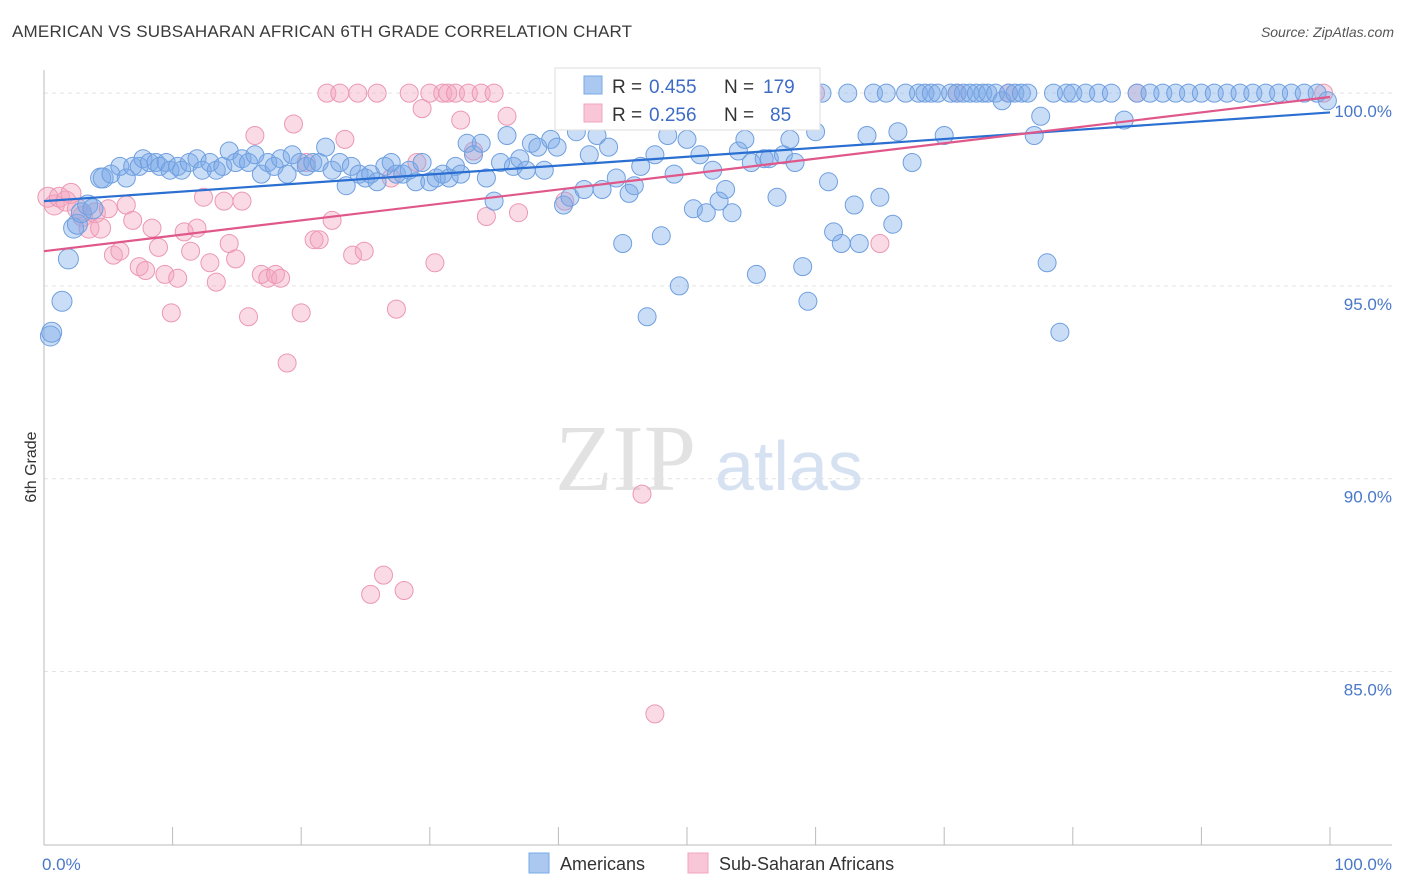 The width and height of the screenshot is (1406, 892). Describe the element at coordinates (673, 87) in the screenshot. I see `american-r-value: 0.455` at that location.